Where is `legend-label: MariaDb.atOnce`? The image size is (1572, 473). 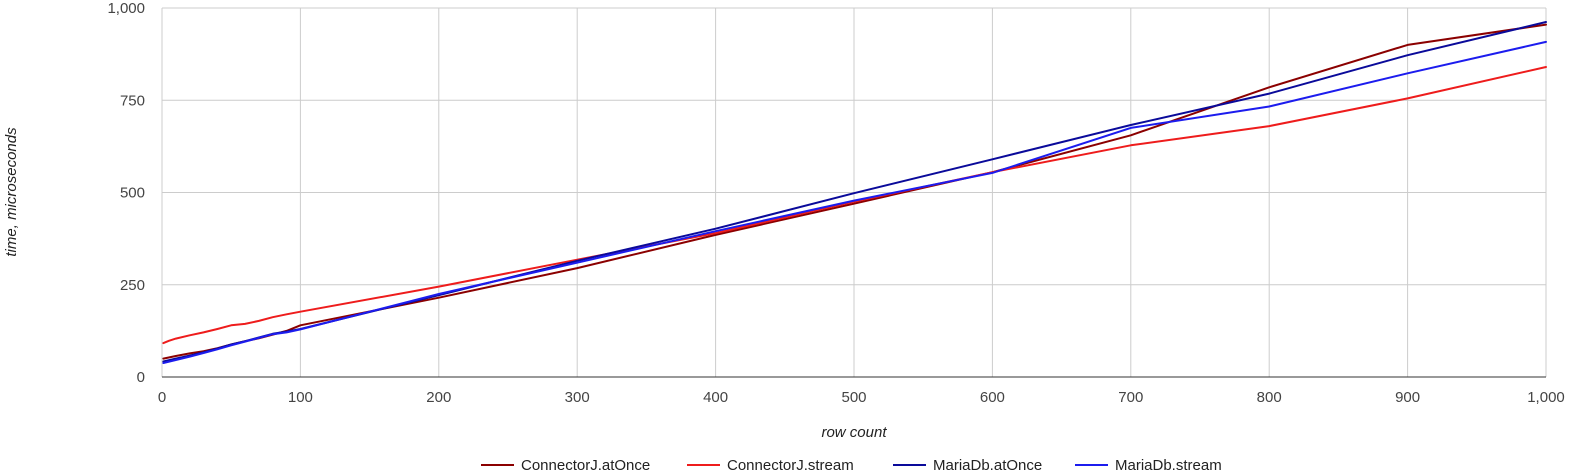 legend-label: MariaDb.atOnce is located at coordinates (987, 465).